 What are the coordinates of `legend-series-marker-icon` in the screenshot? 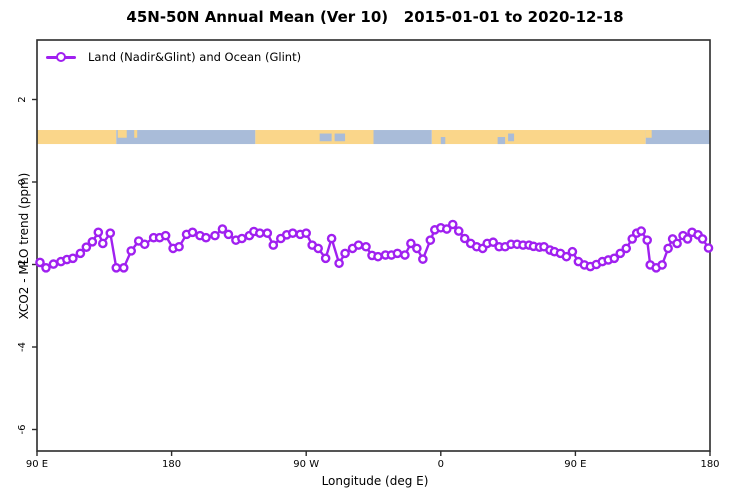 It's located at (61, 57).